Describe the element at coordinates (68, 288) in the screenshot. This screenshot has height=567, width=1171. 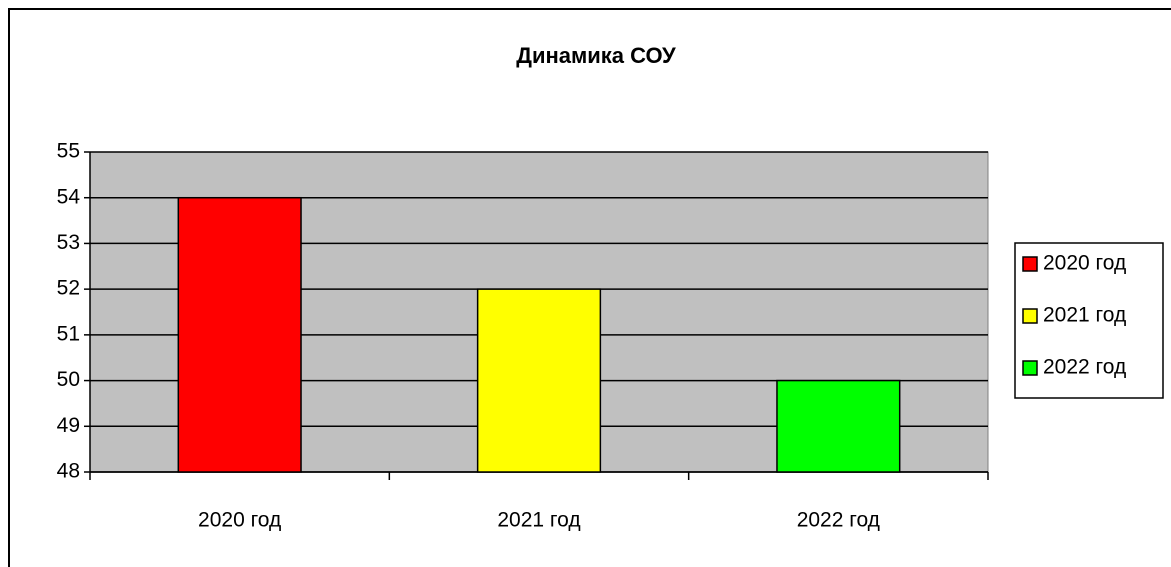
I see `y-tick-label: 52` at that location.